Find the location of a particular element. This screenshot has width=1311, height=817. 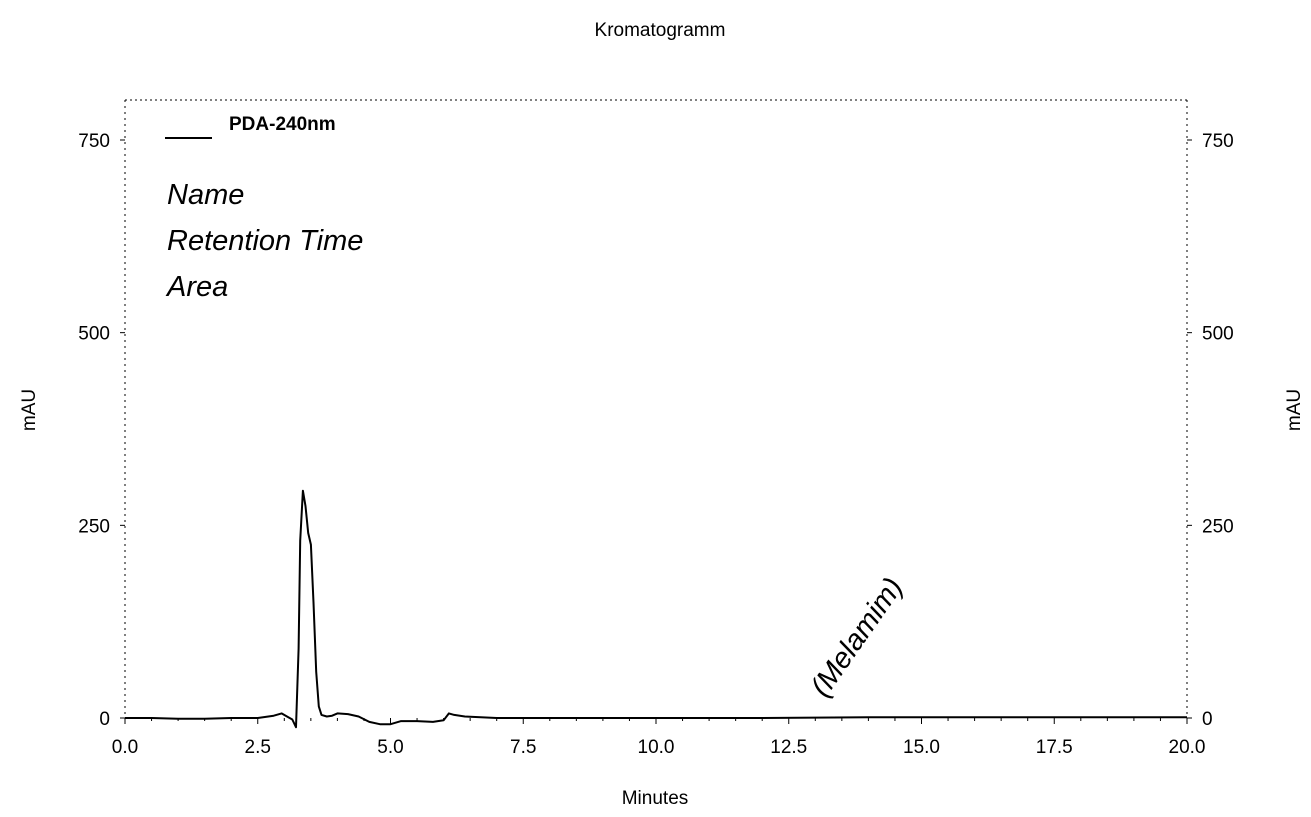

x-tick-label: 2.5 is located at coordinates (258, 747).